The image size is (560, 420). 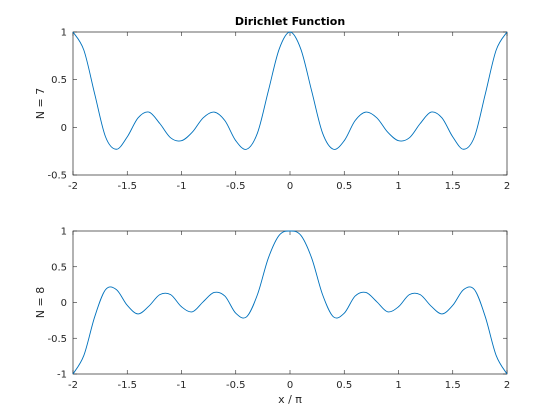 I want to click on x-tick-label-bottom: 1.5, so click(x=453, y=385).